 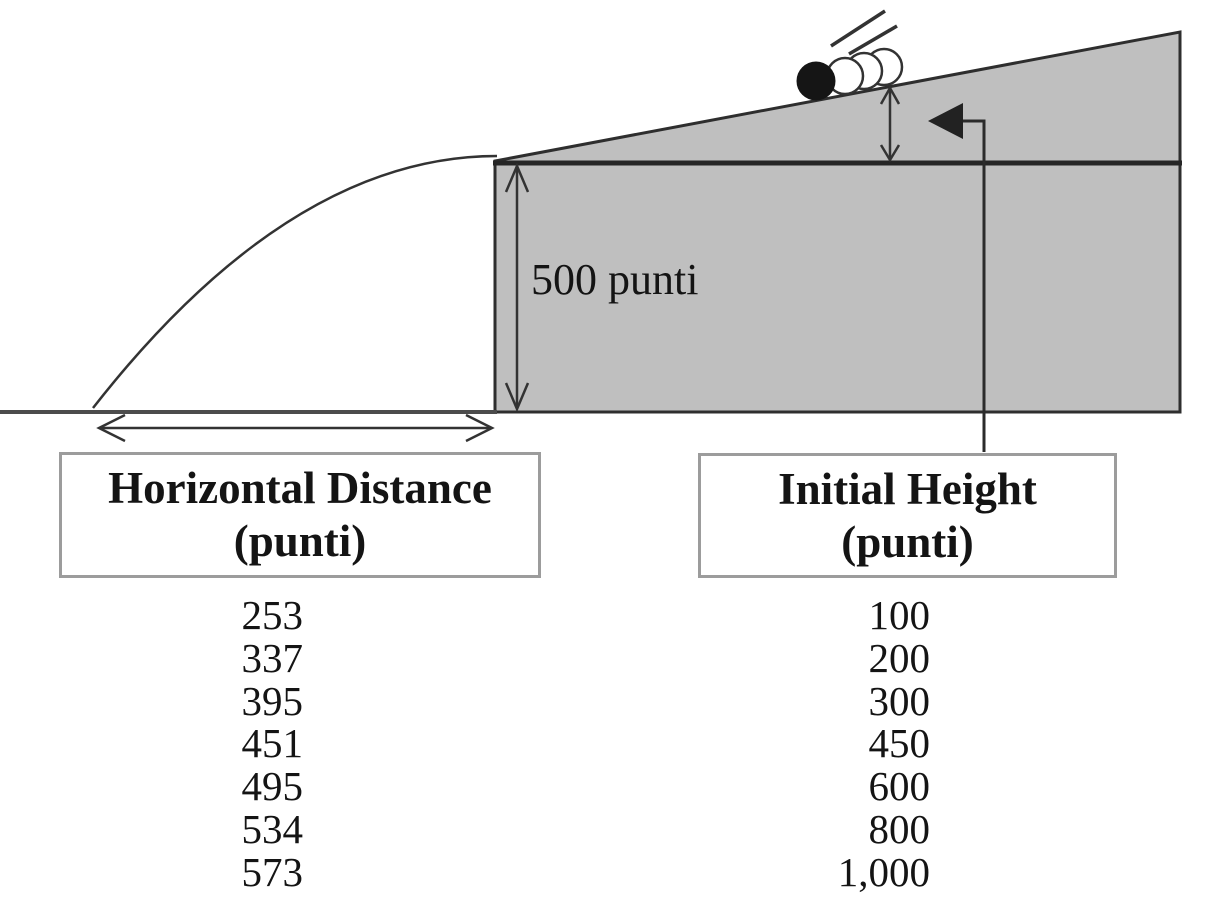 I want to click on cliff-height-arrow, so click(x=517, y=287).